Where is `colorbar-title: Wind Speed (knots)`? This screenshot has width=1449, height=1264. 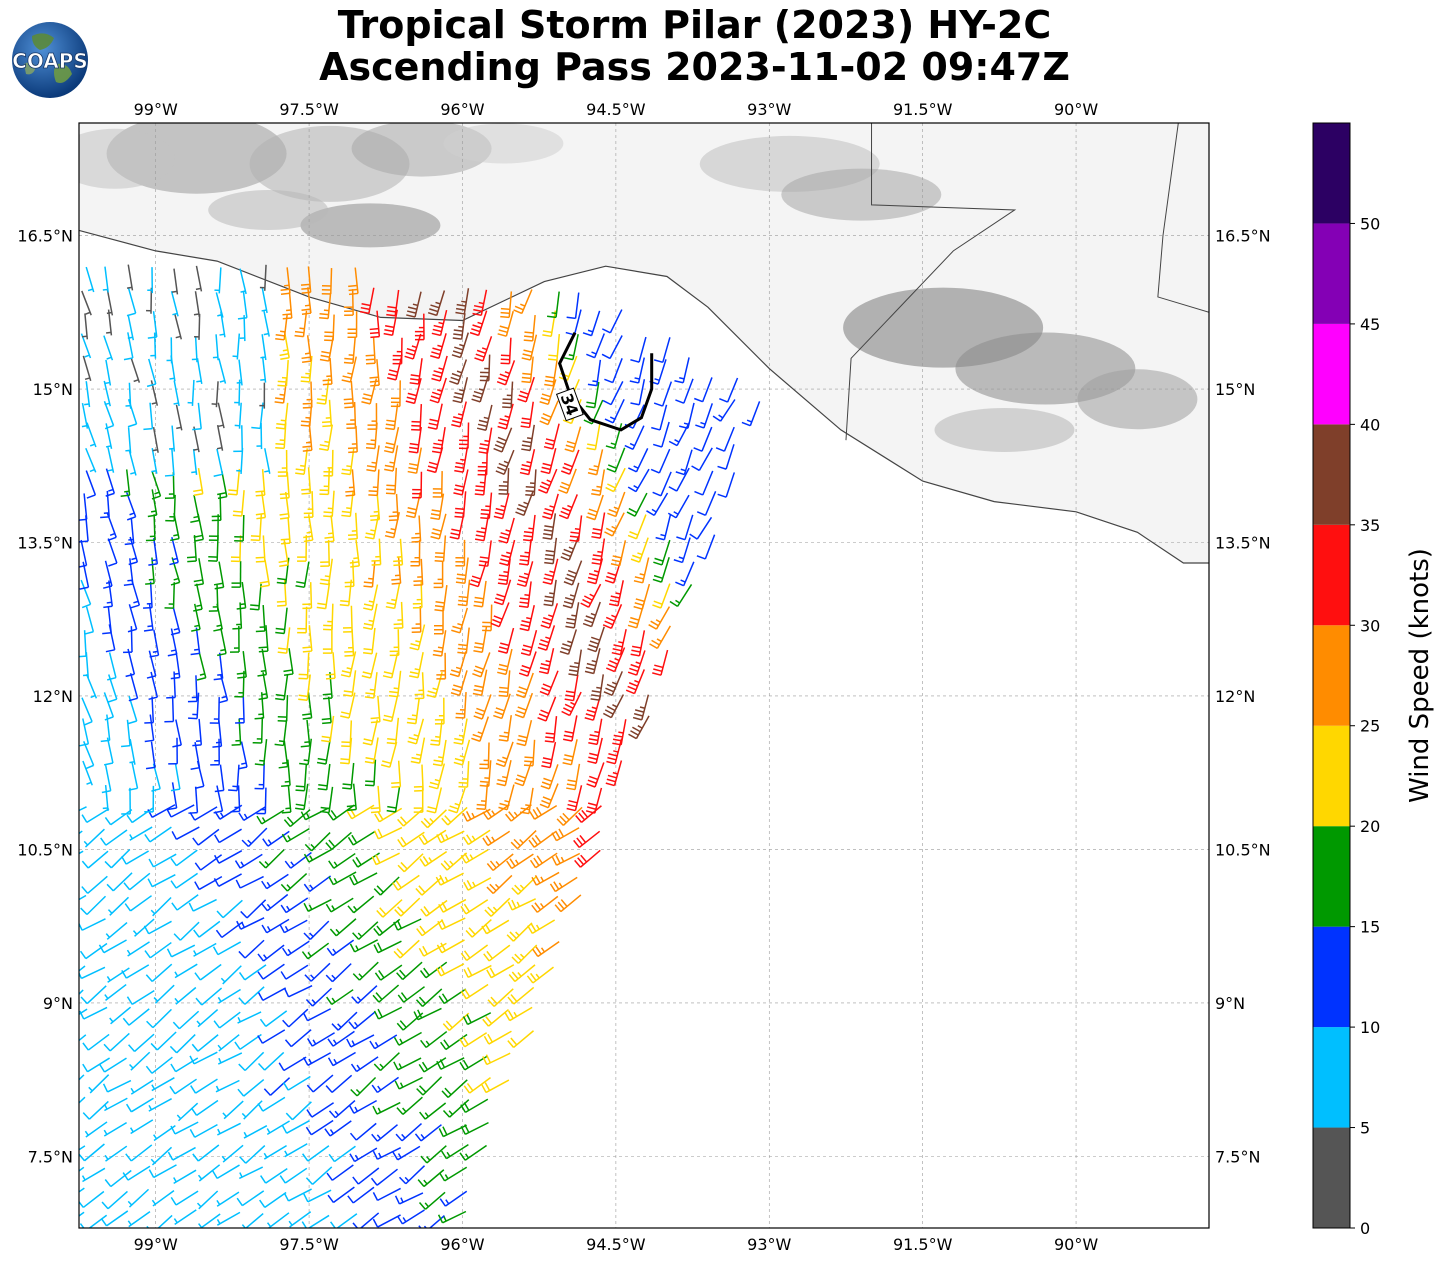 colorbar-title: Wind Speed (knots) is located at coordinates (1420, 675).